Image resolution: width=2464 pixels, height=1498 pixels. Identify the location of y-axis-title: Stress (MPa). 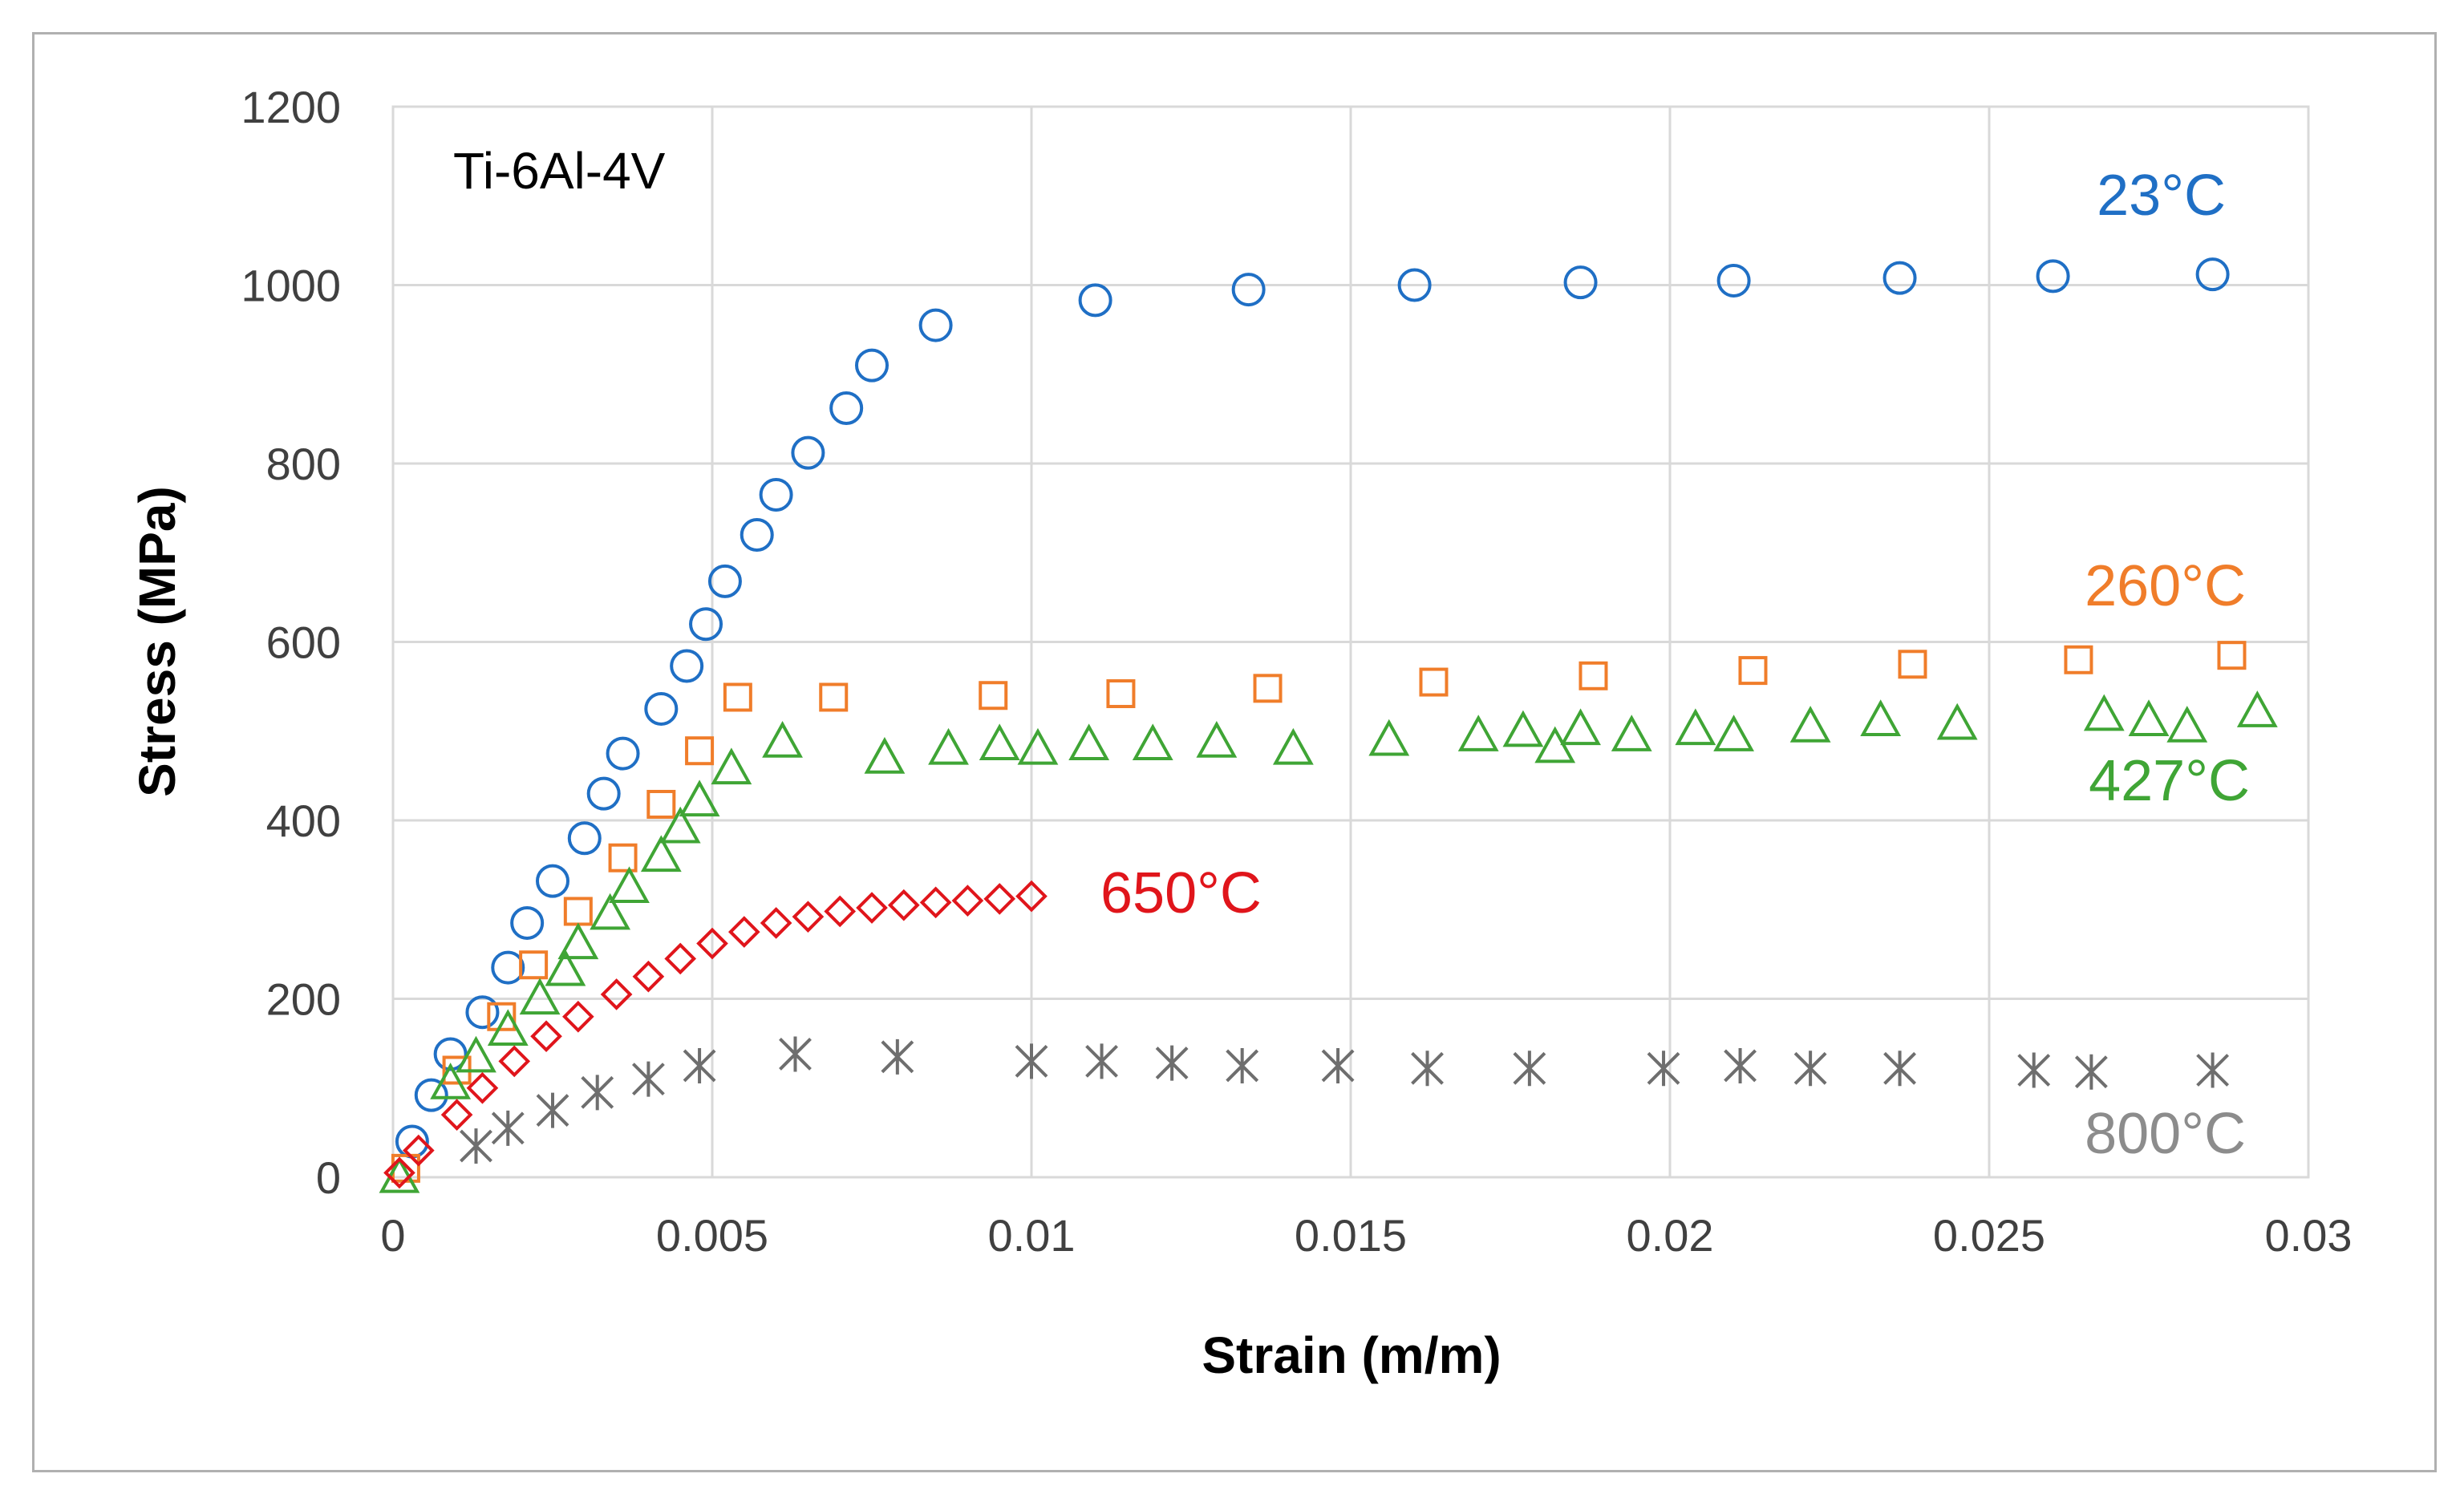
(157, 641).